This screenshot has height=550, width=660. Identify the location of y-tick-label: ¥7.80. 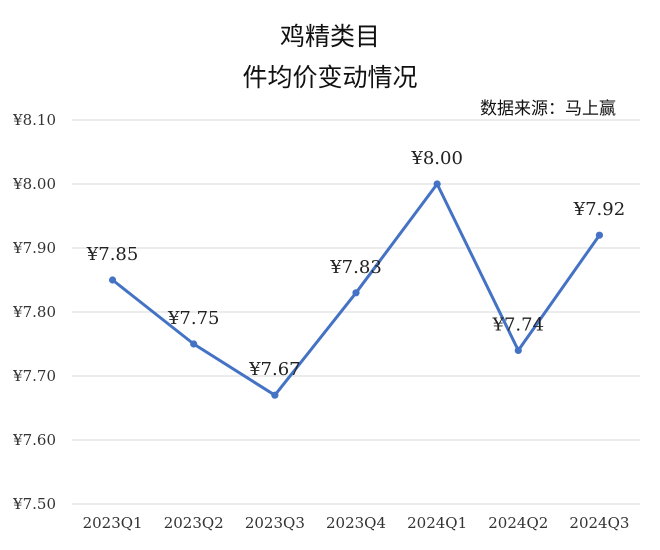
(34, 312).